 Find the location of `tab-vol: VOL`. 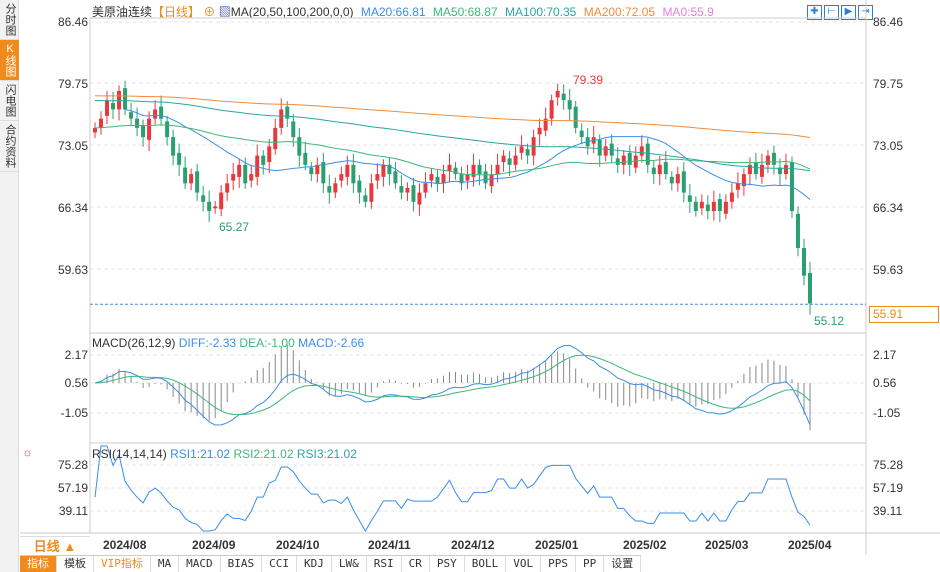

tab-vol: VOL is located at coordinates (524, 564).